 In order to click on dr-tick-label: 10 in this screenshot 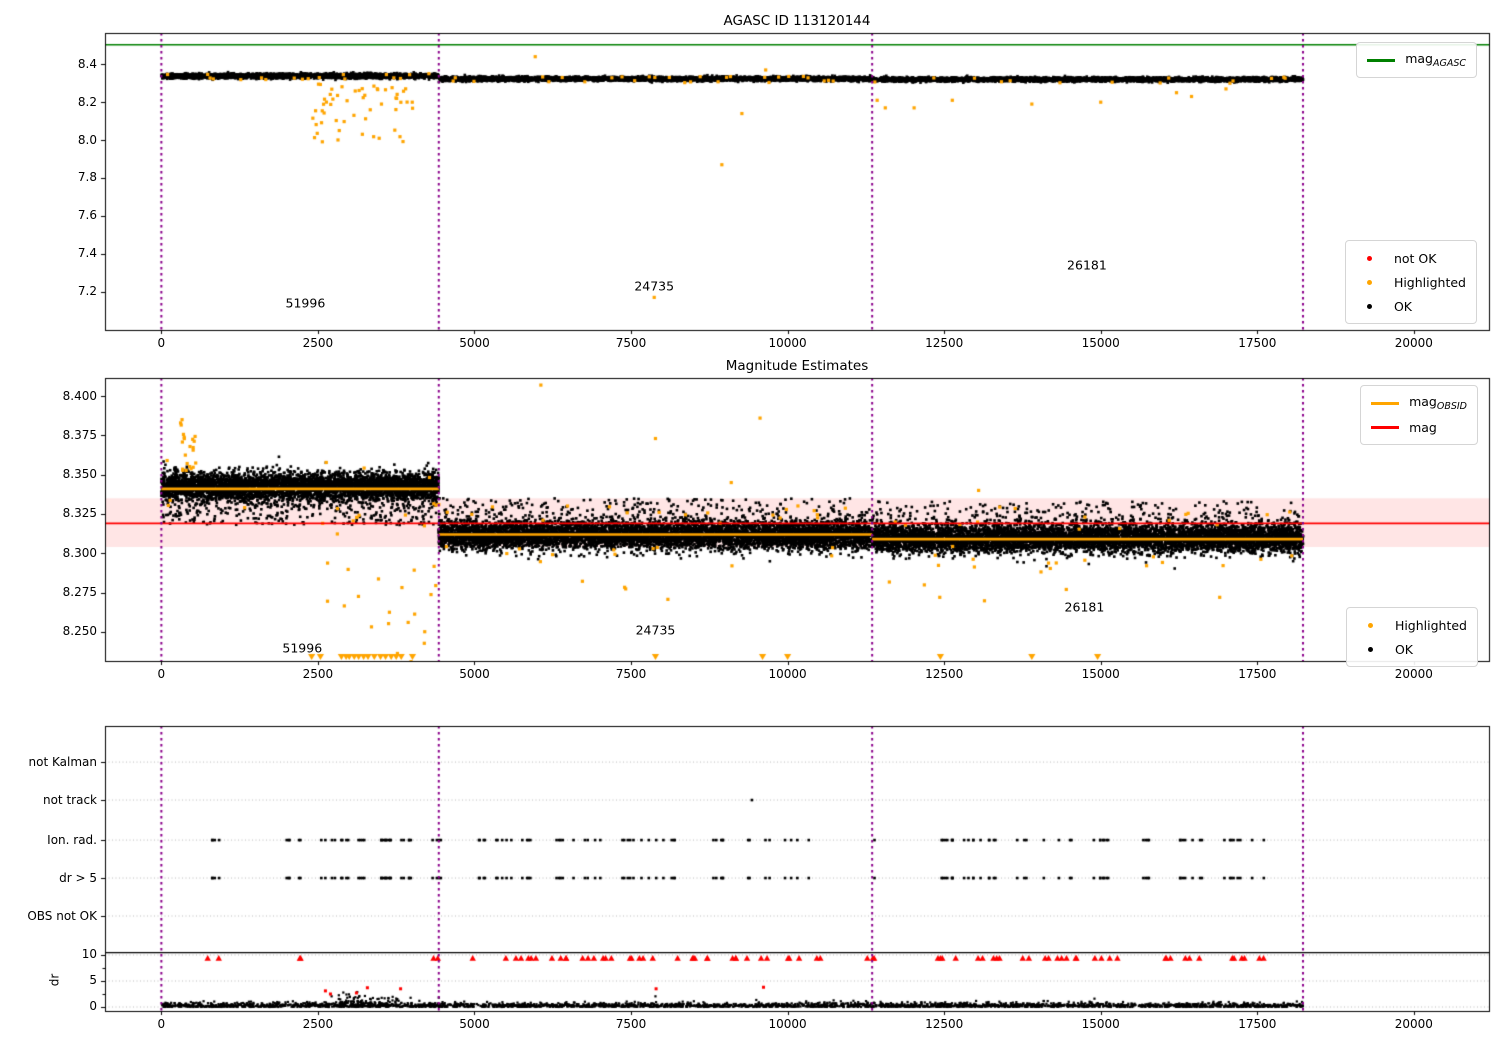, I will do `click(89, 954)`.